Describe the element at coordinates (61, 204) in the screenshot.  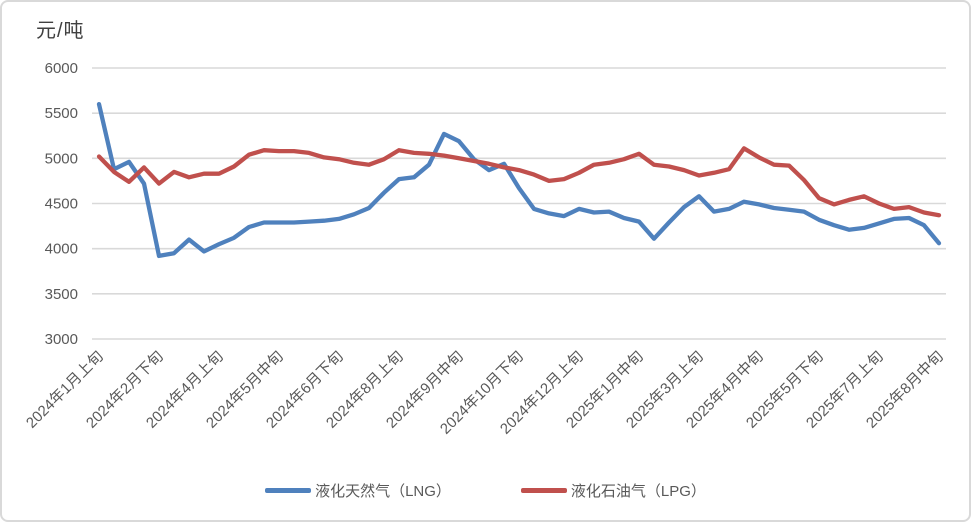
I see `y-tick-label: 4500` at that location.